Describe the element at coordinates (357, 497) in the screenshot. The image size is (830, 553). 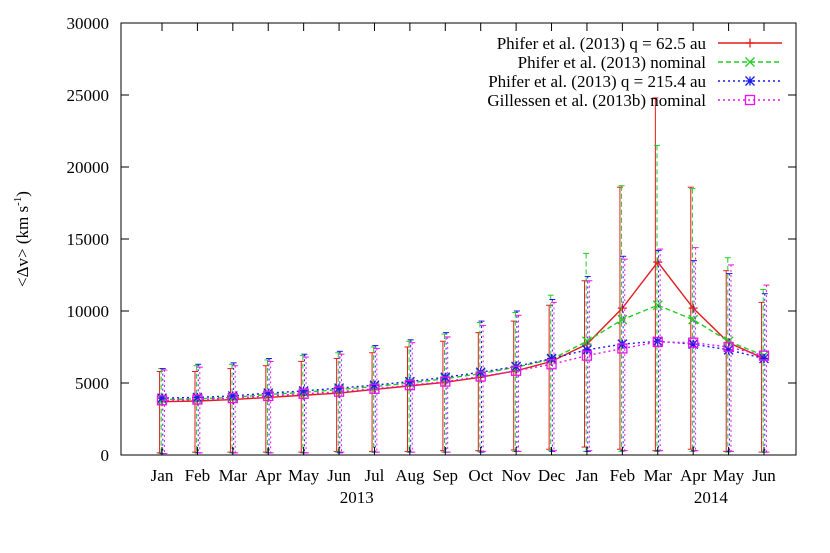
I see `year-label: 2013` at that location.